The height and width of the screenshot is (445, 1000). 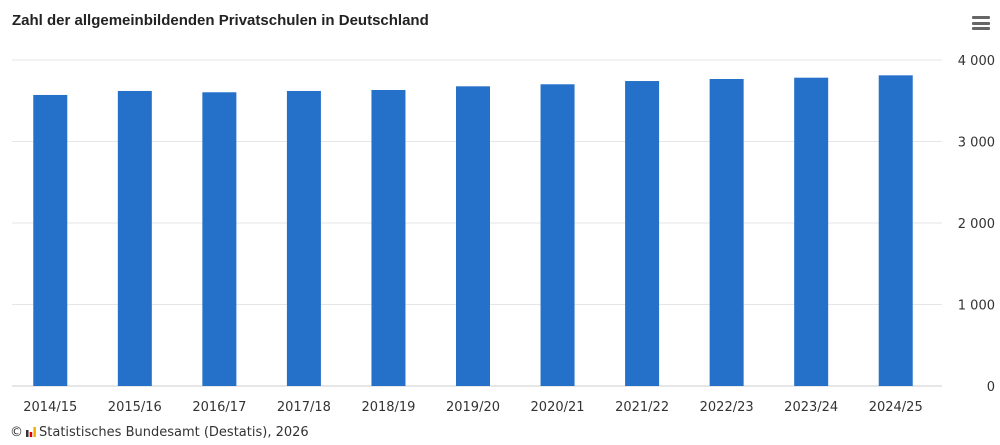 I want to click on x-tick-label: 2014/15, so click(x=50, y=407).